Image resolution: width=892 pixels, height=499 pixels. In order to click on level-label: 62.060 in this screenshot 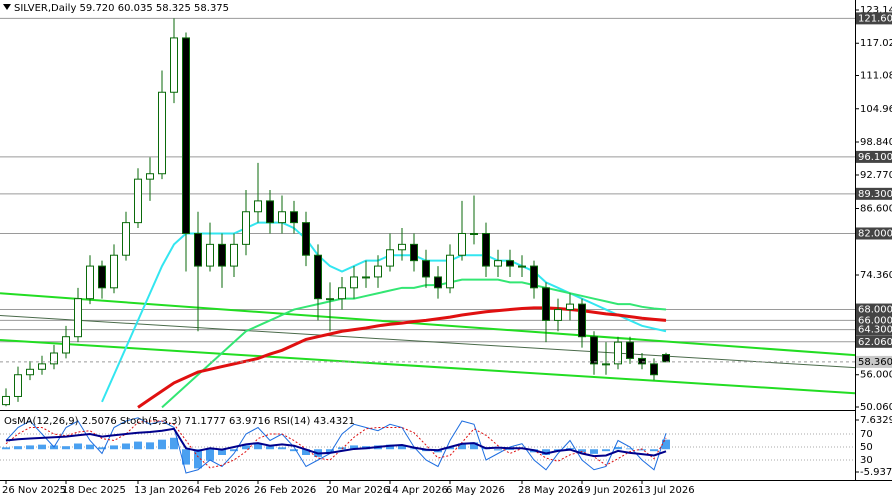, I will do `click(875, 342)`.